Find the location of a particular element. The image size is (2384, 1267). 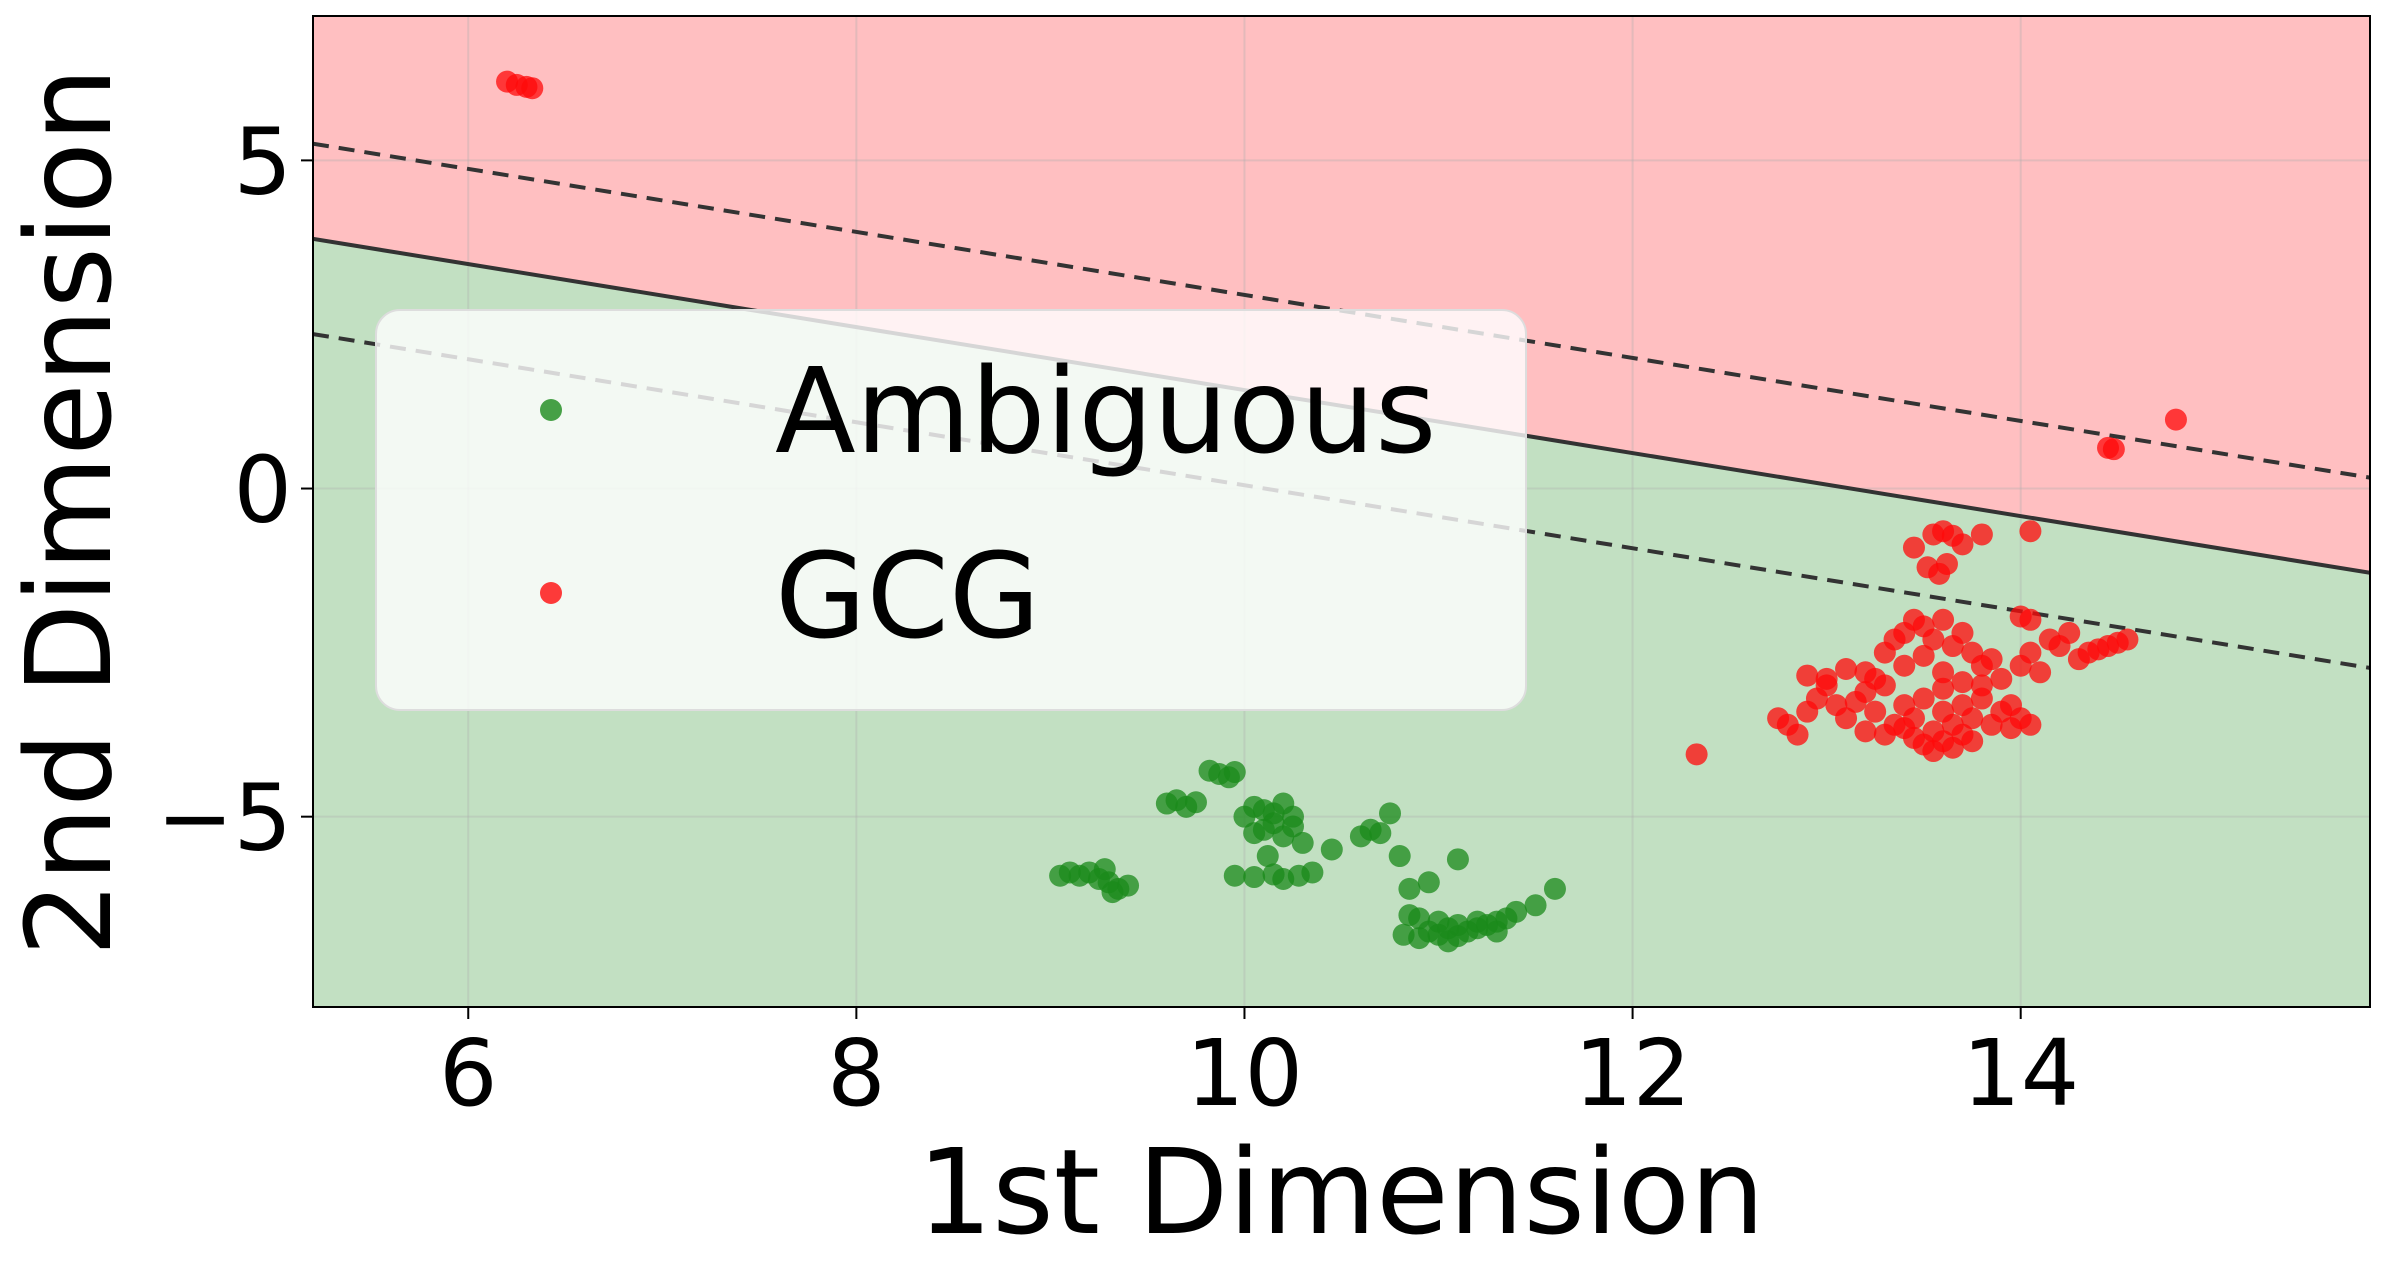

x-axis-ticks: 6 8 10 12 14 is located at coordinates (1259, 1067).